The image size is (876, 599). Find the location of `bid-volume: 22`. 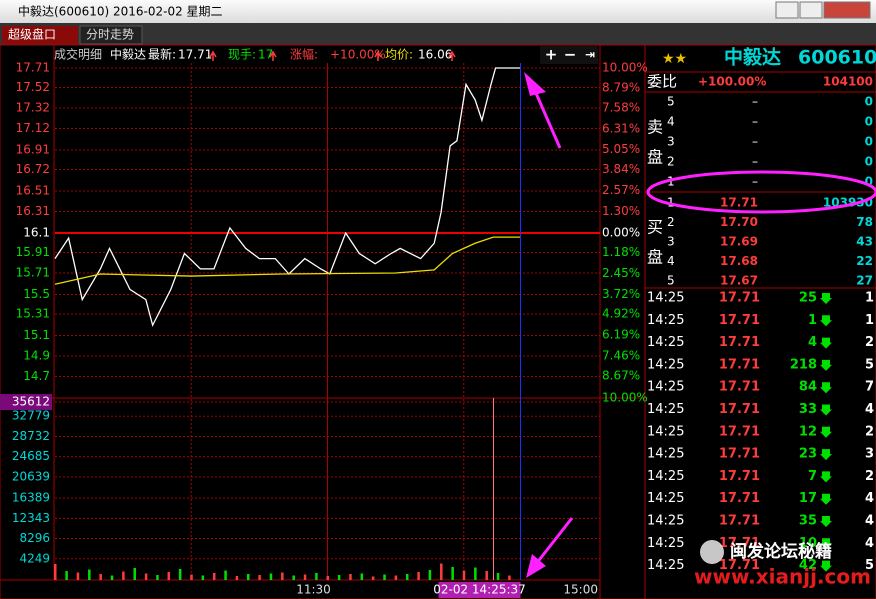

bid-volume: 22 is located at coordinates (864, 261).